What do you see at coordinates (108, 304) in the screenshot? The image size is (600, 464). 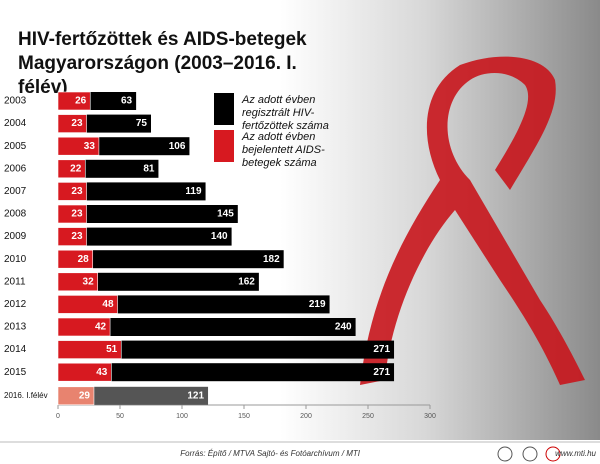 I see `value-label: 48` at bounding box center [108, 304].